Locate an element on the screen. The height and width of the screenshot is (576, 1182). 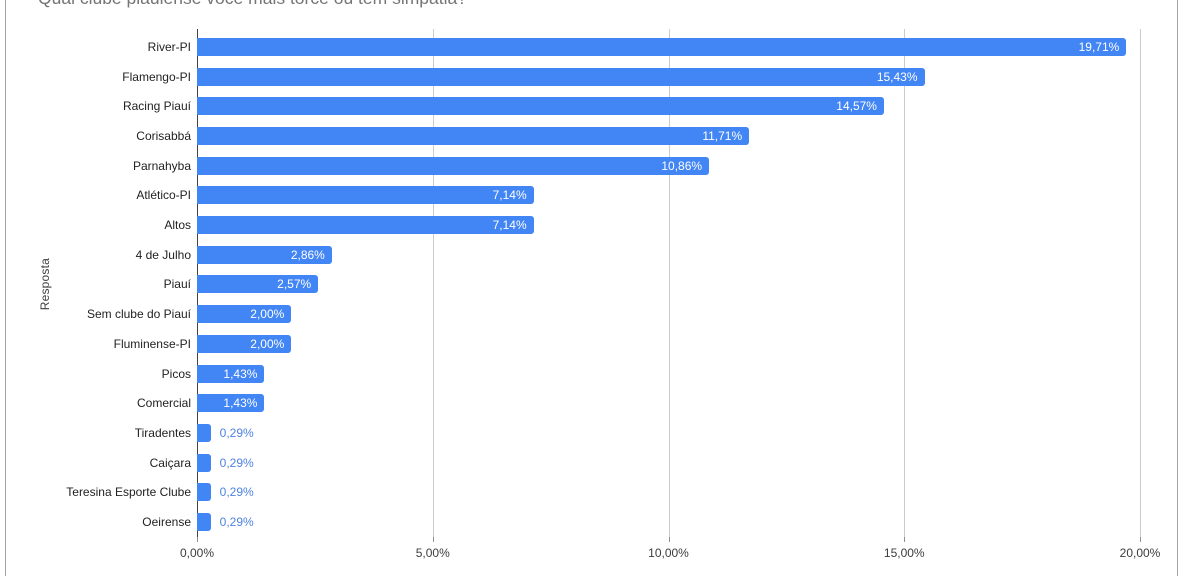
chart-frame-border-right is located at coordinates (1177, 288).